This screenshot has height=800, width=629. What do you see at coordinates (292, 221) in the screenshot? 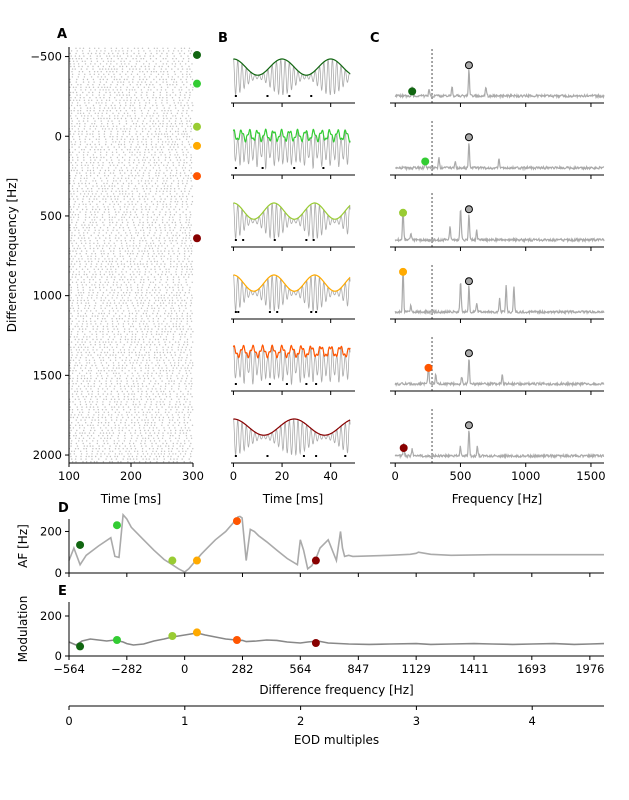
I see `trace-carrier` at bounding box center [292, 221].